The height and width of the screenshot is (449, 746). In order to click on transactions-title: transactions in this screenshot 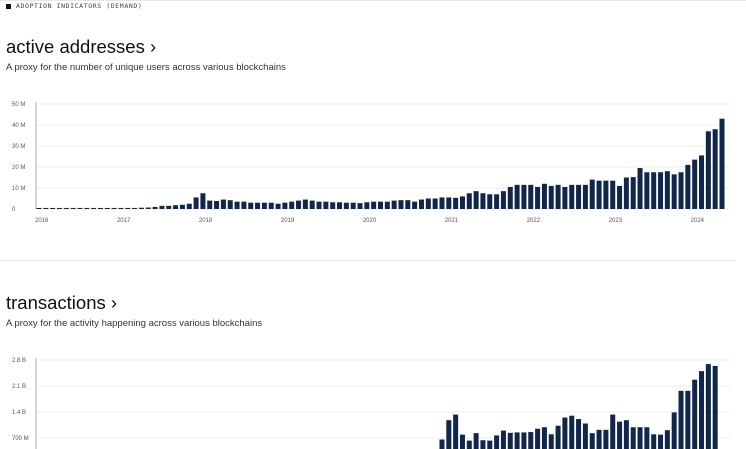, I will do `click(56, 302)`.